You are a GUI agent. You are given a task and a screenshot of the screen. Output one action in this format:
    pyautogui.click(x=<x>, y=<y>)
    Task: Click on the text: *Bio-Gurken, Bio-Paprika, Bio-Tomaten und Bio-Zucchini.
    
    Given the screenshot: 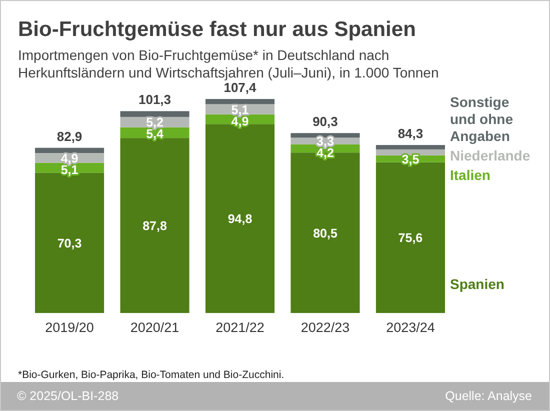 What is the action you would take?
    pyautogui.click(x=151, y=375)
    